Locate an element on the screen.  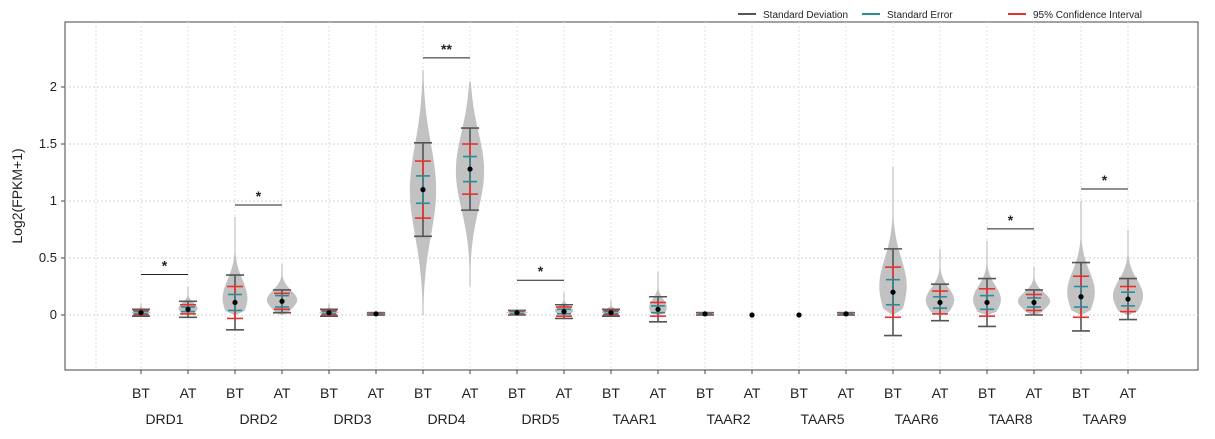
mean-point-TAAR2-AT is located at coordinates (752, 315).